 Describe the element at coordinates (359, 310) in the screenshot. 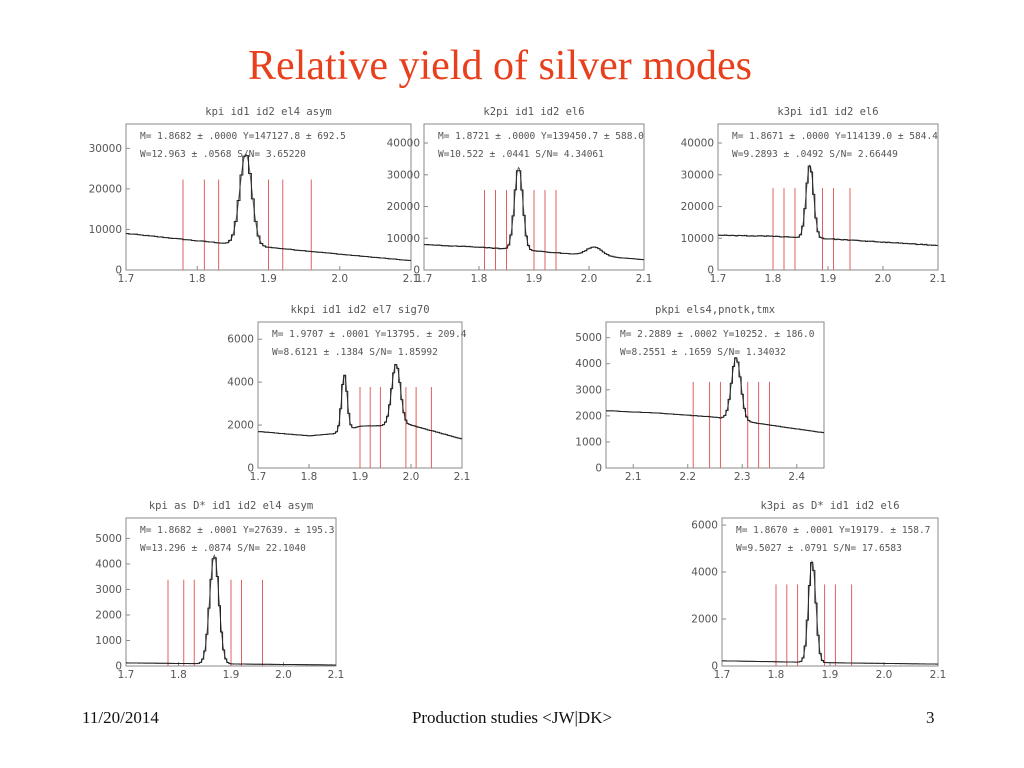

I see `plot-title: kkpi id1 id2 el7 sig70` at that location.